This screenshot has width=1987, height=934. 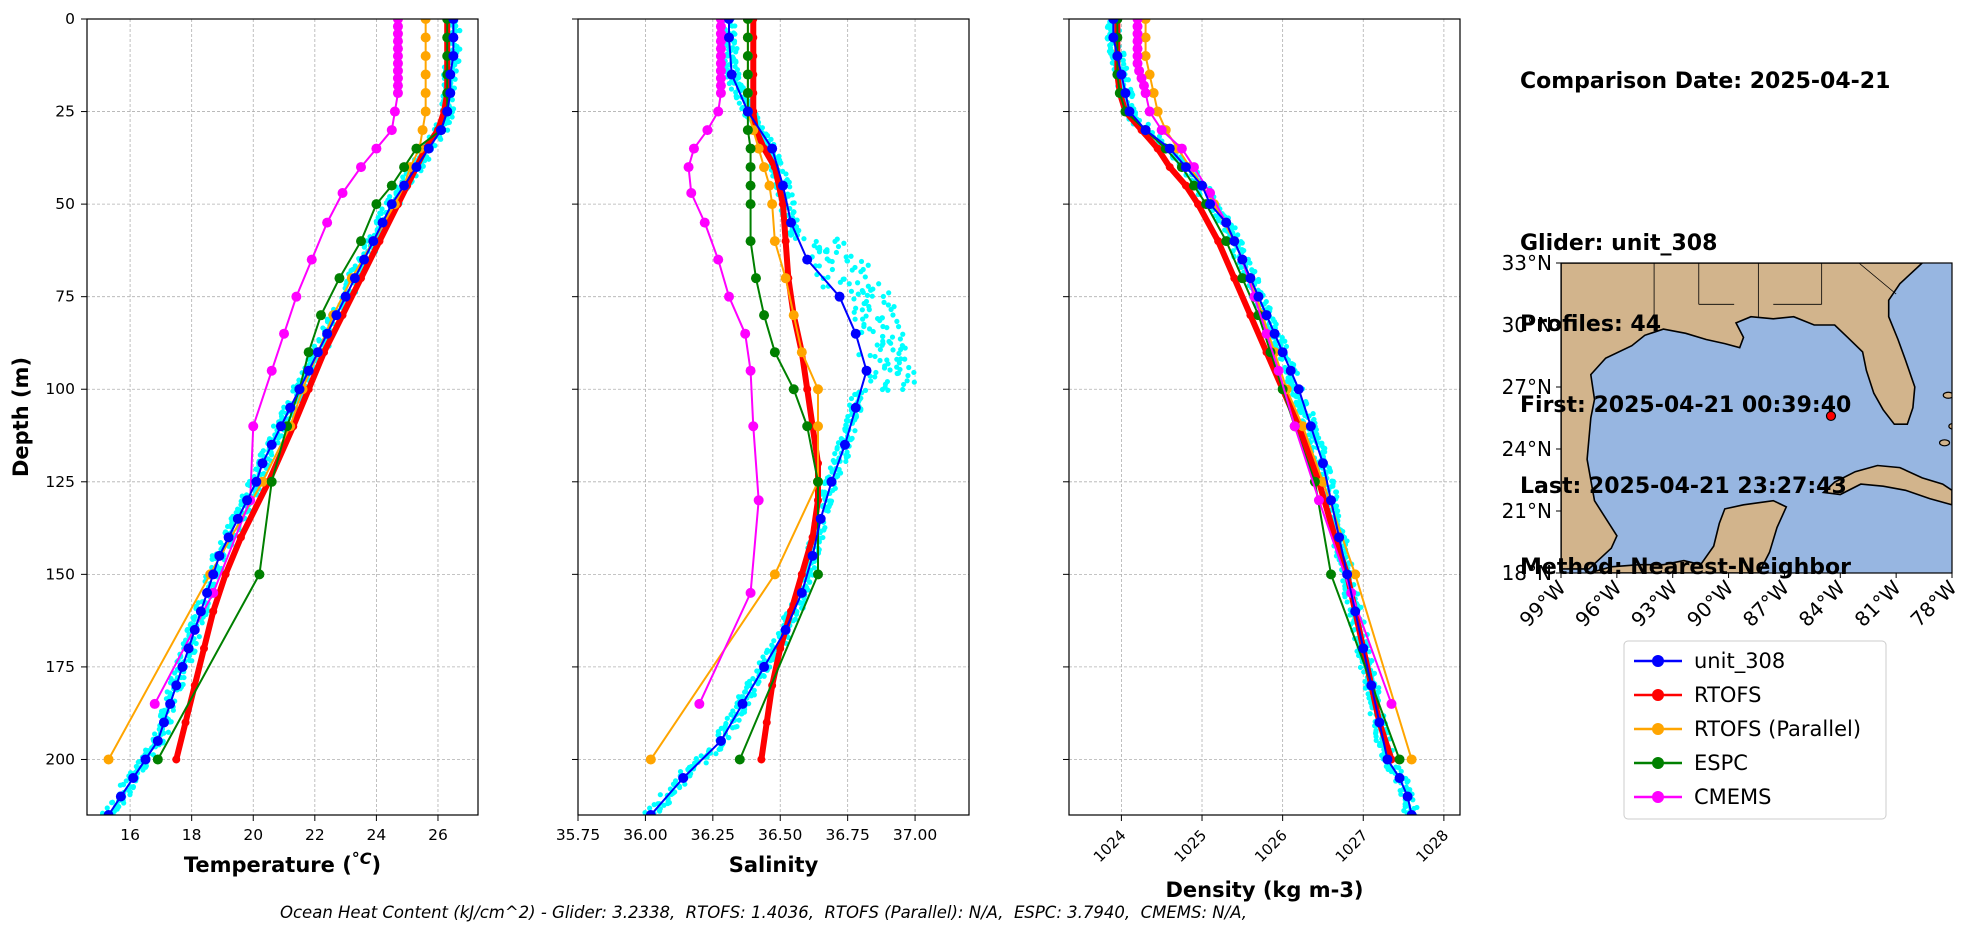 I want to click on legend-item-glider: unit_308, so click(x=1709, y=661).